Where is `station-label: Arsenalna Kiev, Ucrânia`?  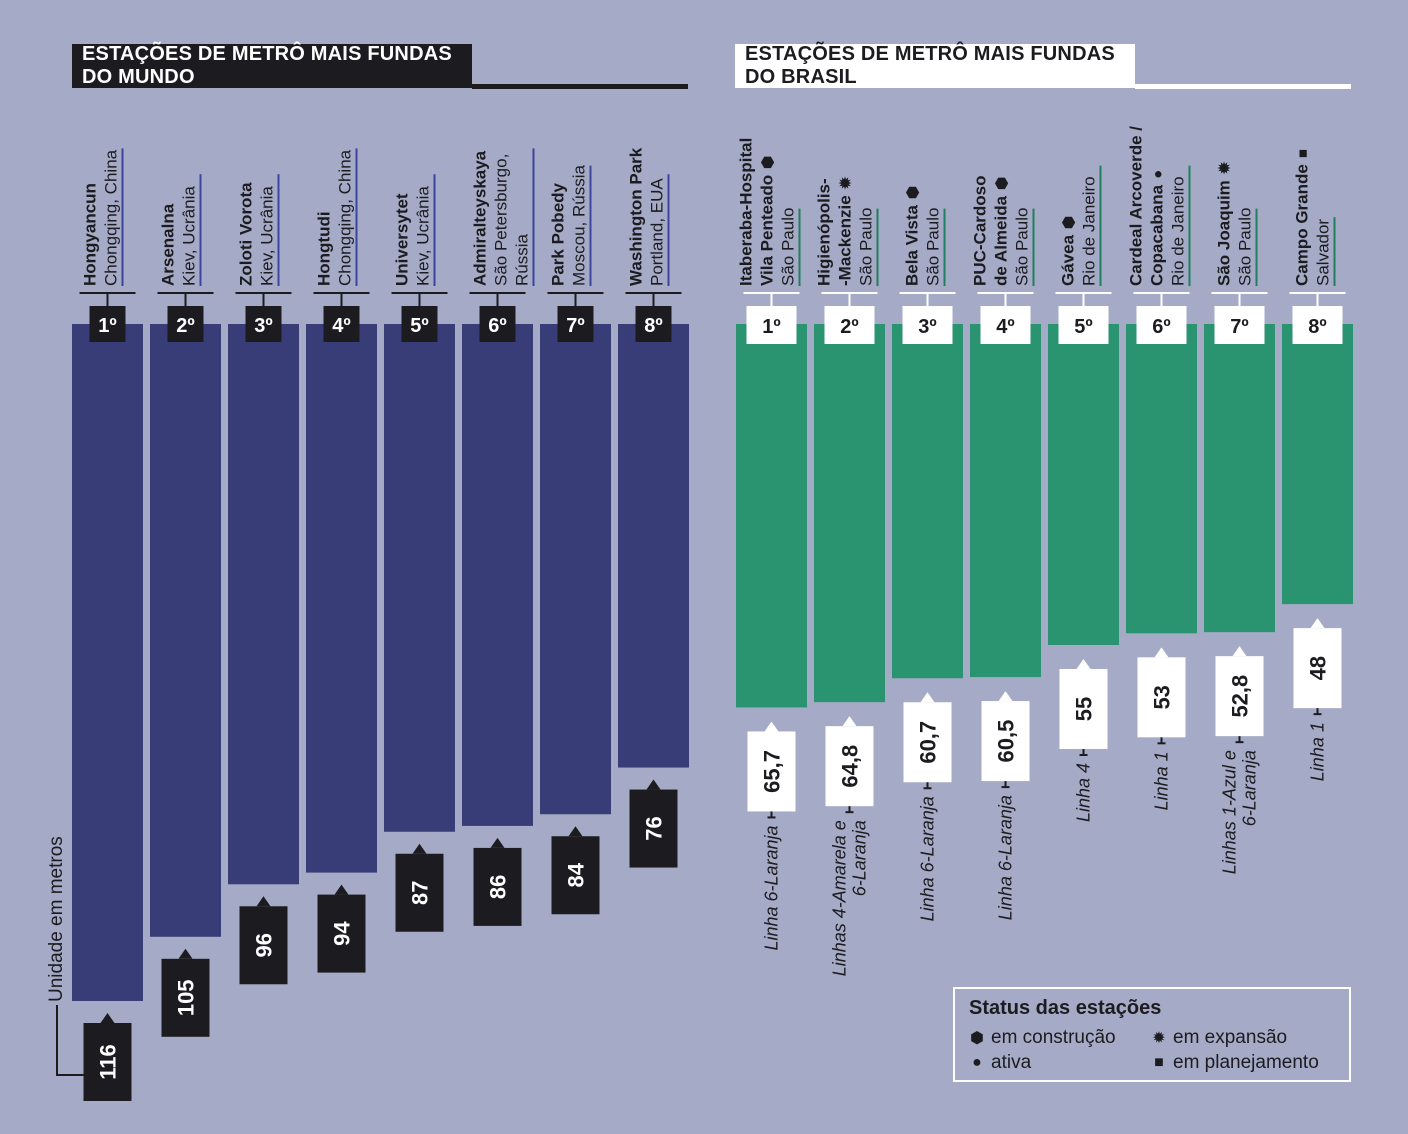
station-label: Arsenalna Kiev, Ucrânia is located at coordinates (180, 230).